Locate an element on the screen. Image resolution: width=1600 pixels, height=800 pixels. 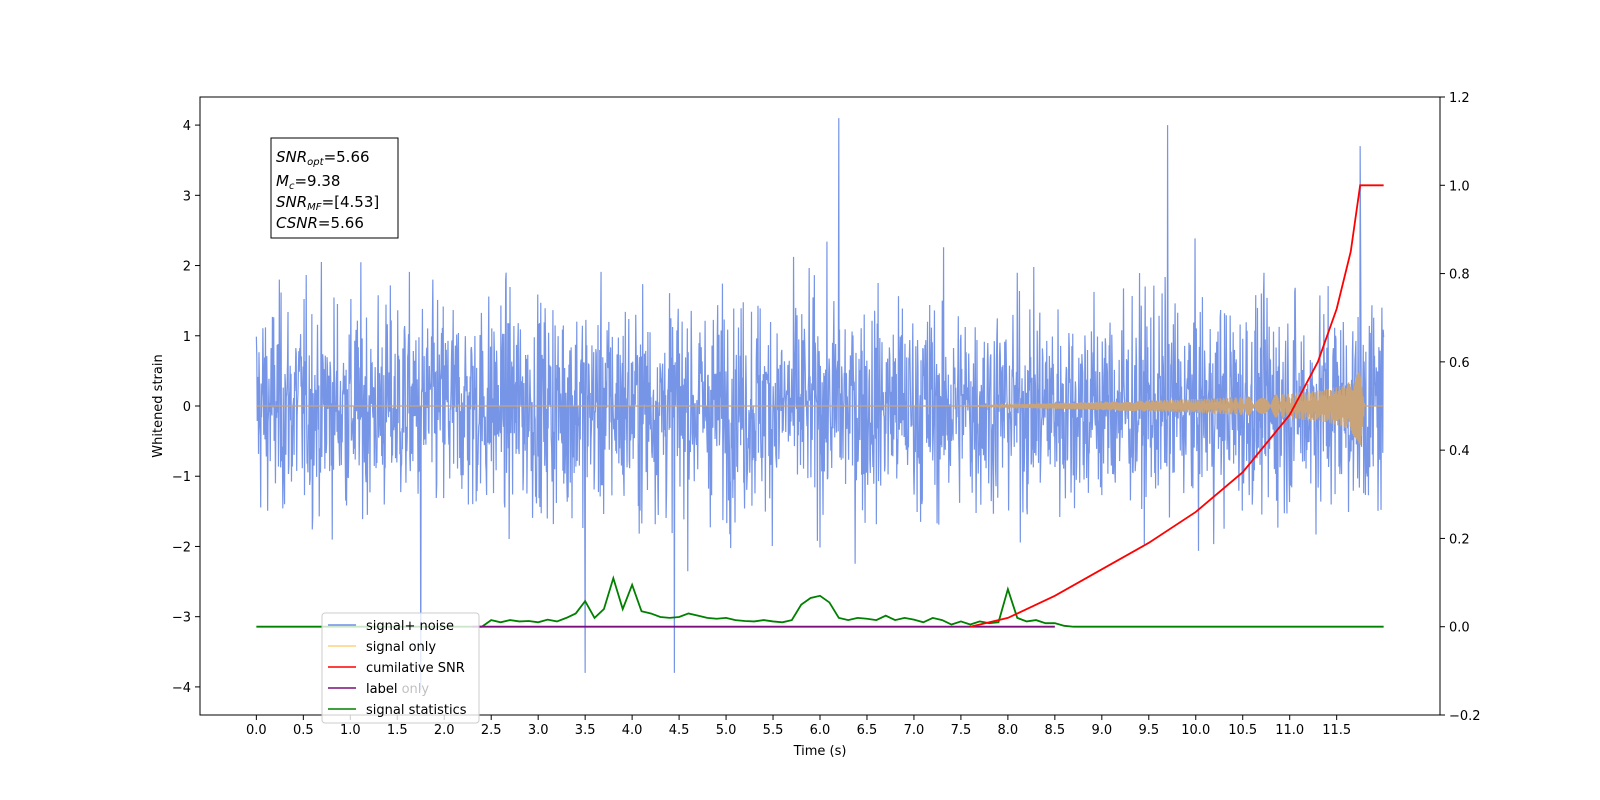
y-tick-label: 2 is located at coordinates (187, 267).